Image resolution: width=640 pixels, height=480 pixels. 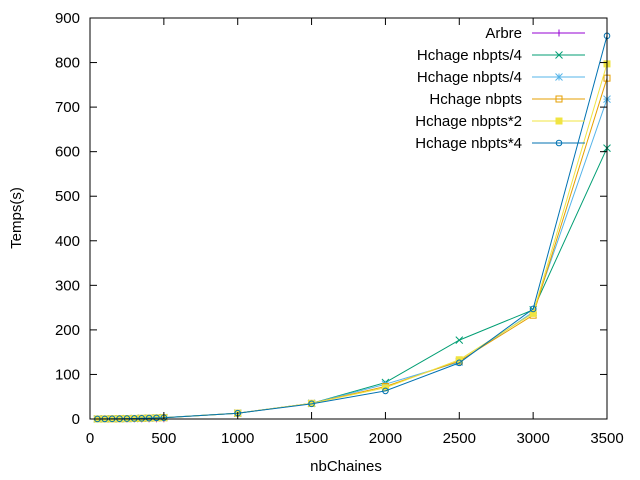 What do you see at coordinates (237, 438) in the screenshot?
I see `x-tick-label: 1000` at bounding box center [237, 438].